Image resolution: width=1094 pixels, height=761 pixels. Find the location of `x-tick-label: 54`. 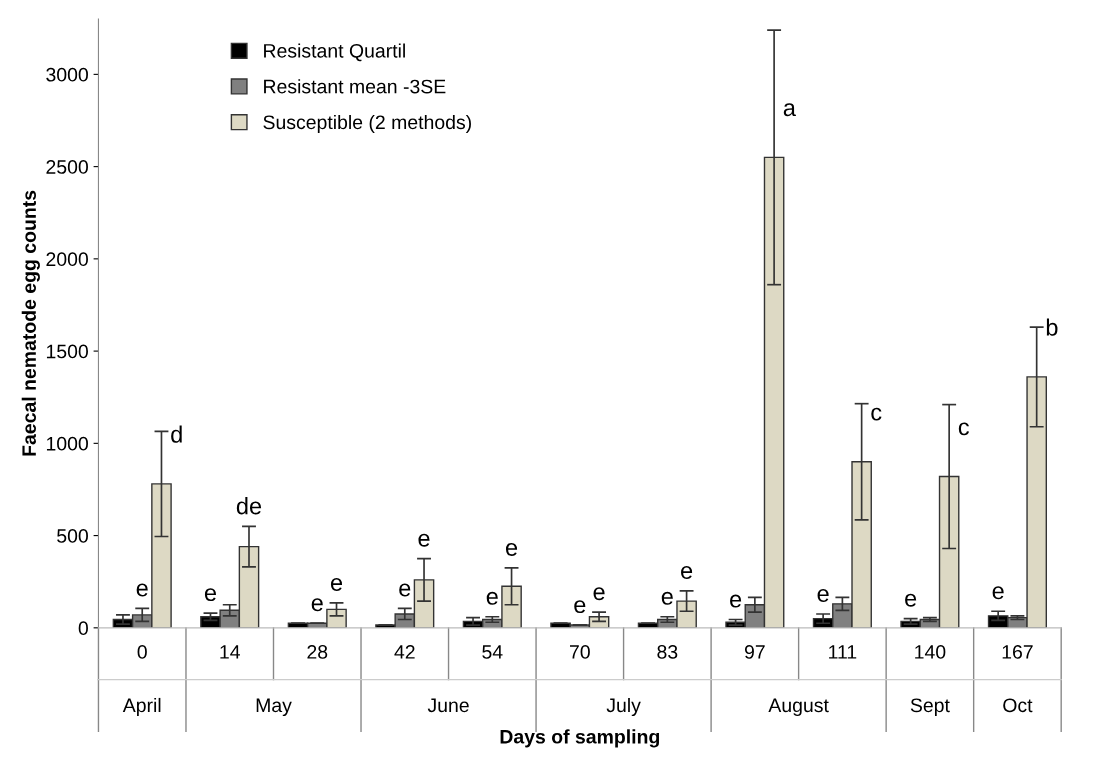

x-tick-label: 54 is located at coordinates (492, 652).